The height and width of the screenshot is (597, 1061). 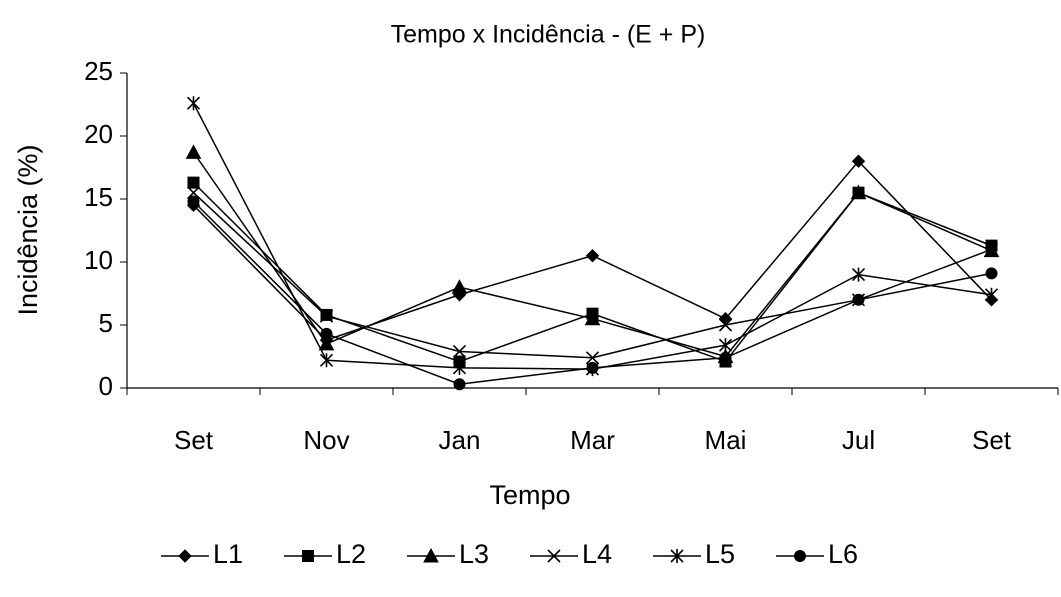 What do you see at coordinates (98, 197) in the screenshot?
I see `y-tick-label: 15` at bounding box center [98, 197].